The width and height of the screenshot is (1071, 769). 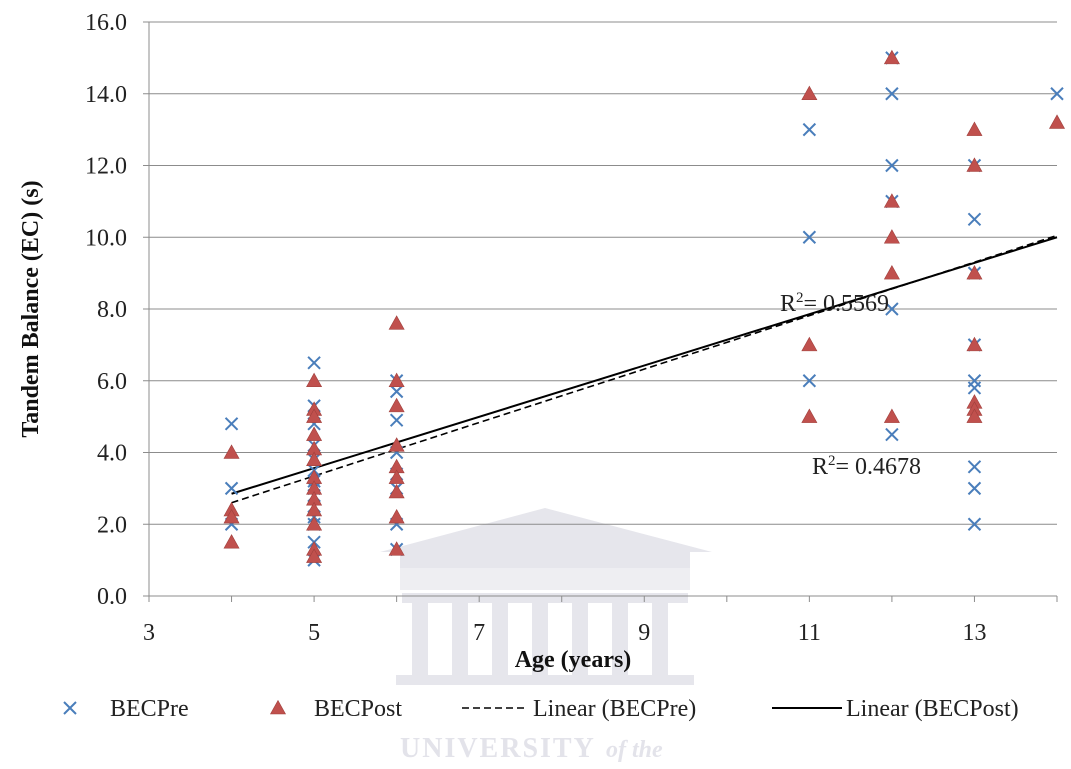 What do you see at coordinates (278, 707) in the screenshot?
I see `legend-marker-becpost` at bounding box center [278, 707].